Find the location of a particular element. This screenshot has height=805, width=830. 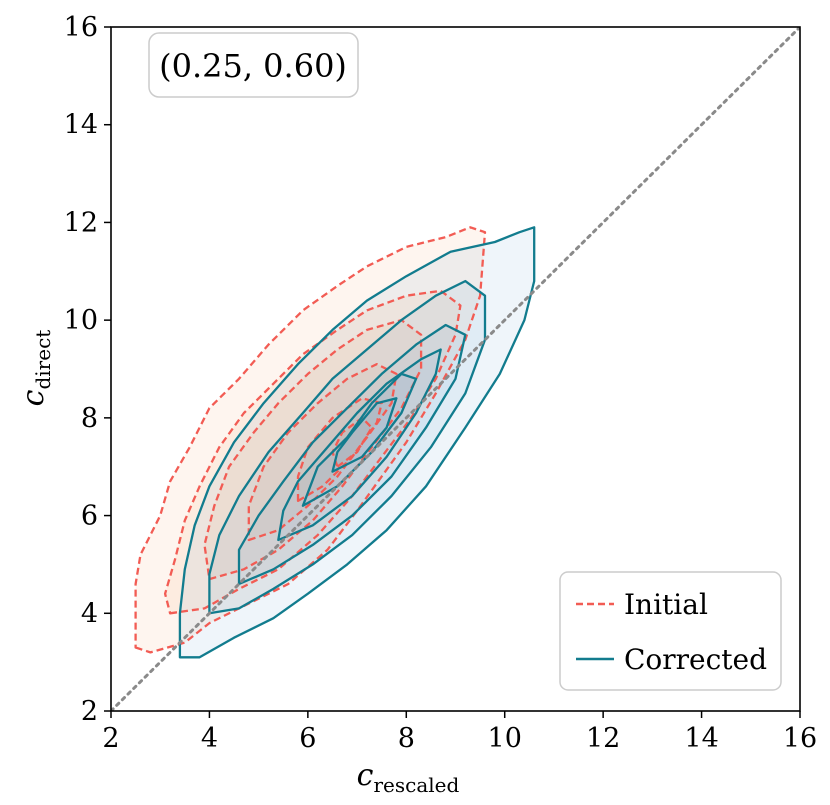

y-tick-label: 4 is located at coordinates (89, 613).